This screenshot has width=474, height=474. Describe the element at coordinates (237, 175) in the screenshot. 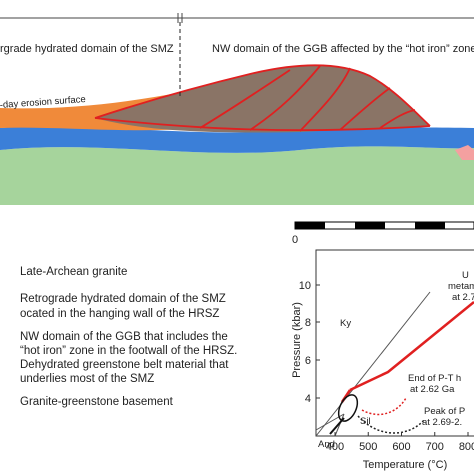

I see `basement` at that location.